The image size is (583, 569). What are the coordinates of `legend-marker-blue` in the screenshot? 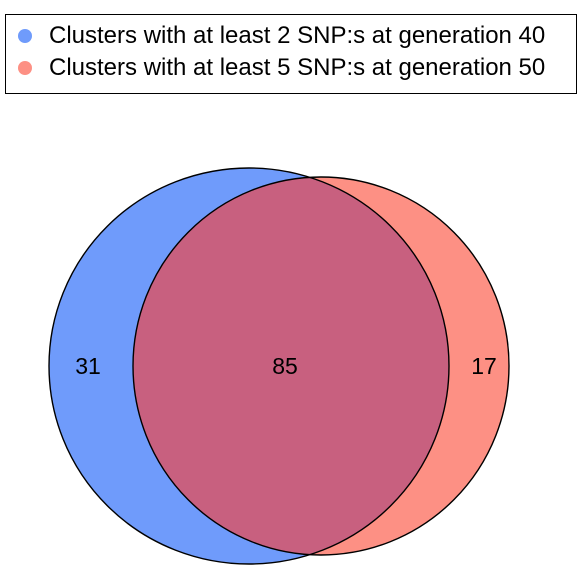 It's located at (25, 36).